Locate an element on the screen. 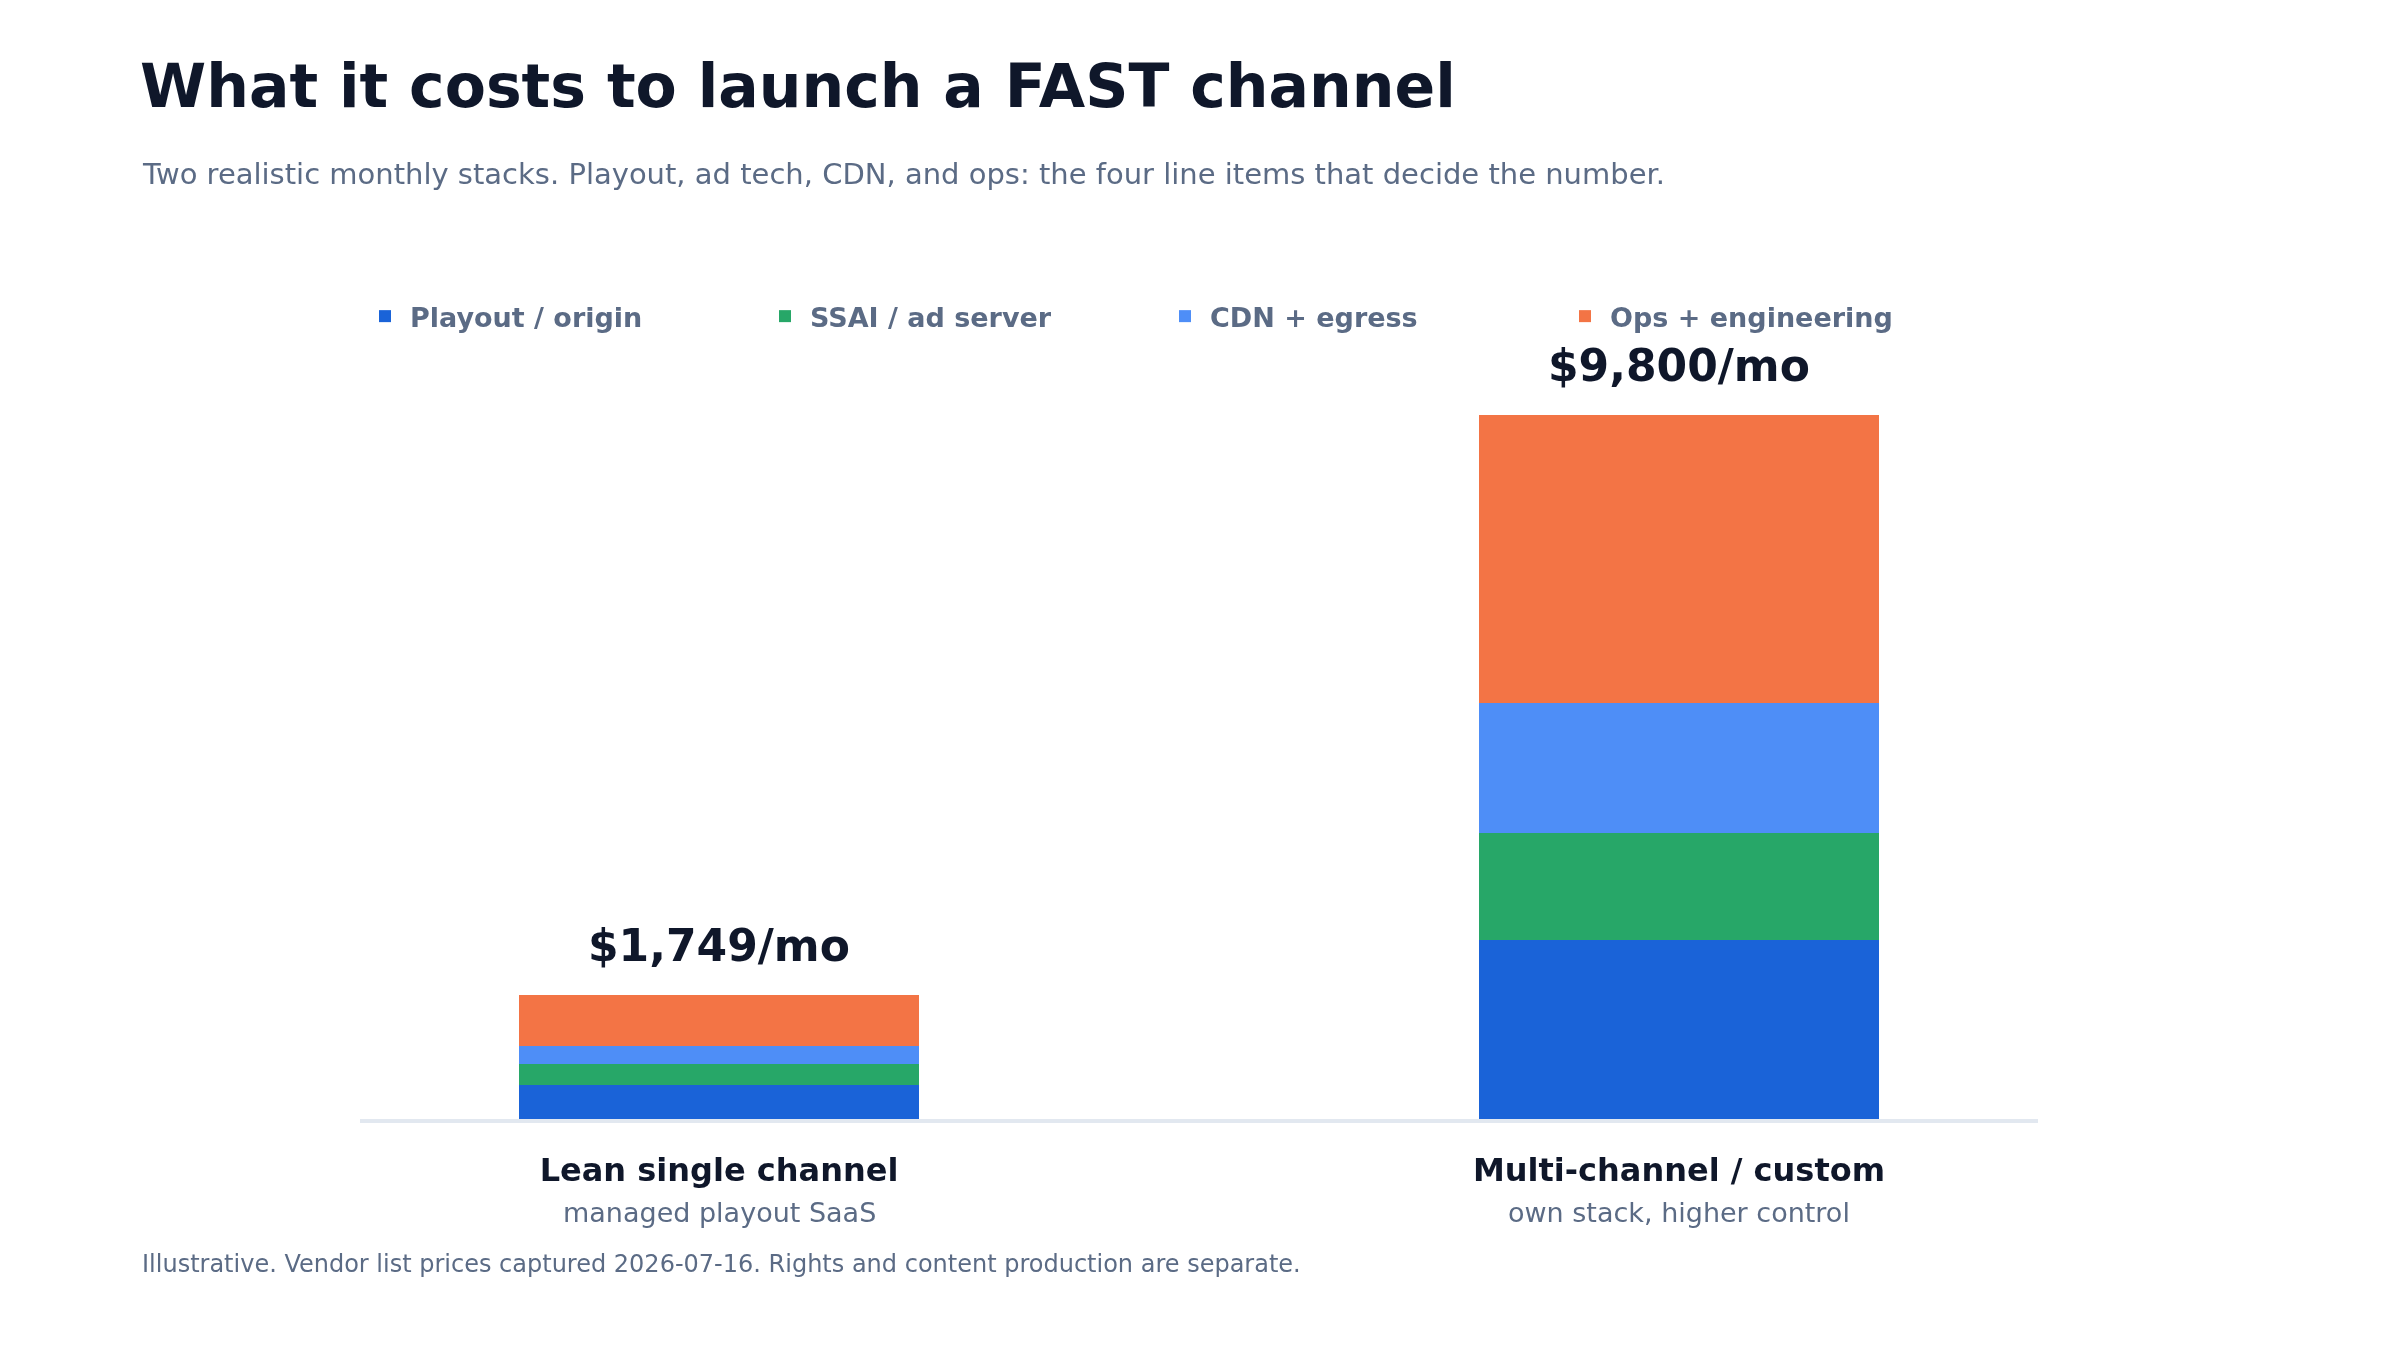  text: own stack, higher control is located at coordinates (1679, 1212).